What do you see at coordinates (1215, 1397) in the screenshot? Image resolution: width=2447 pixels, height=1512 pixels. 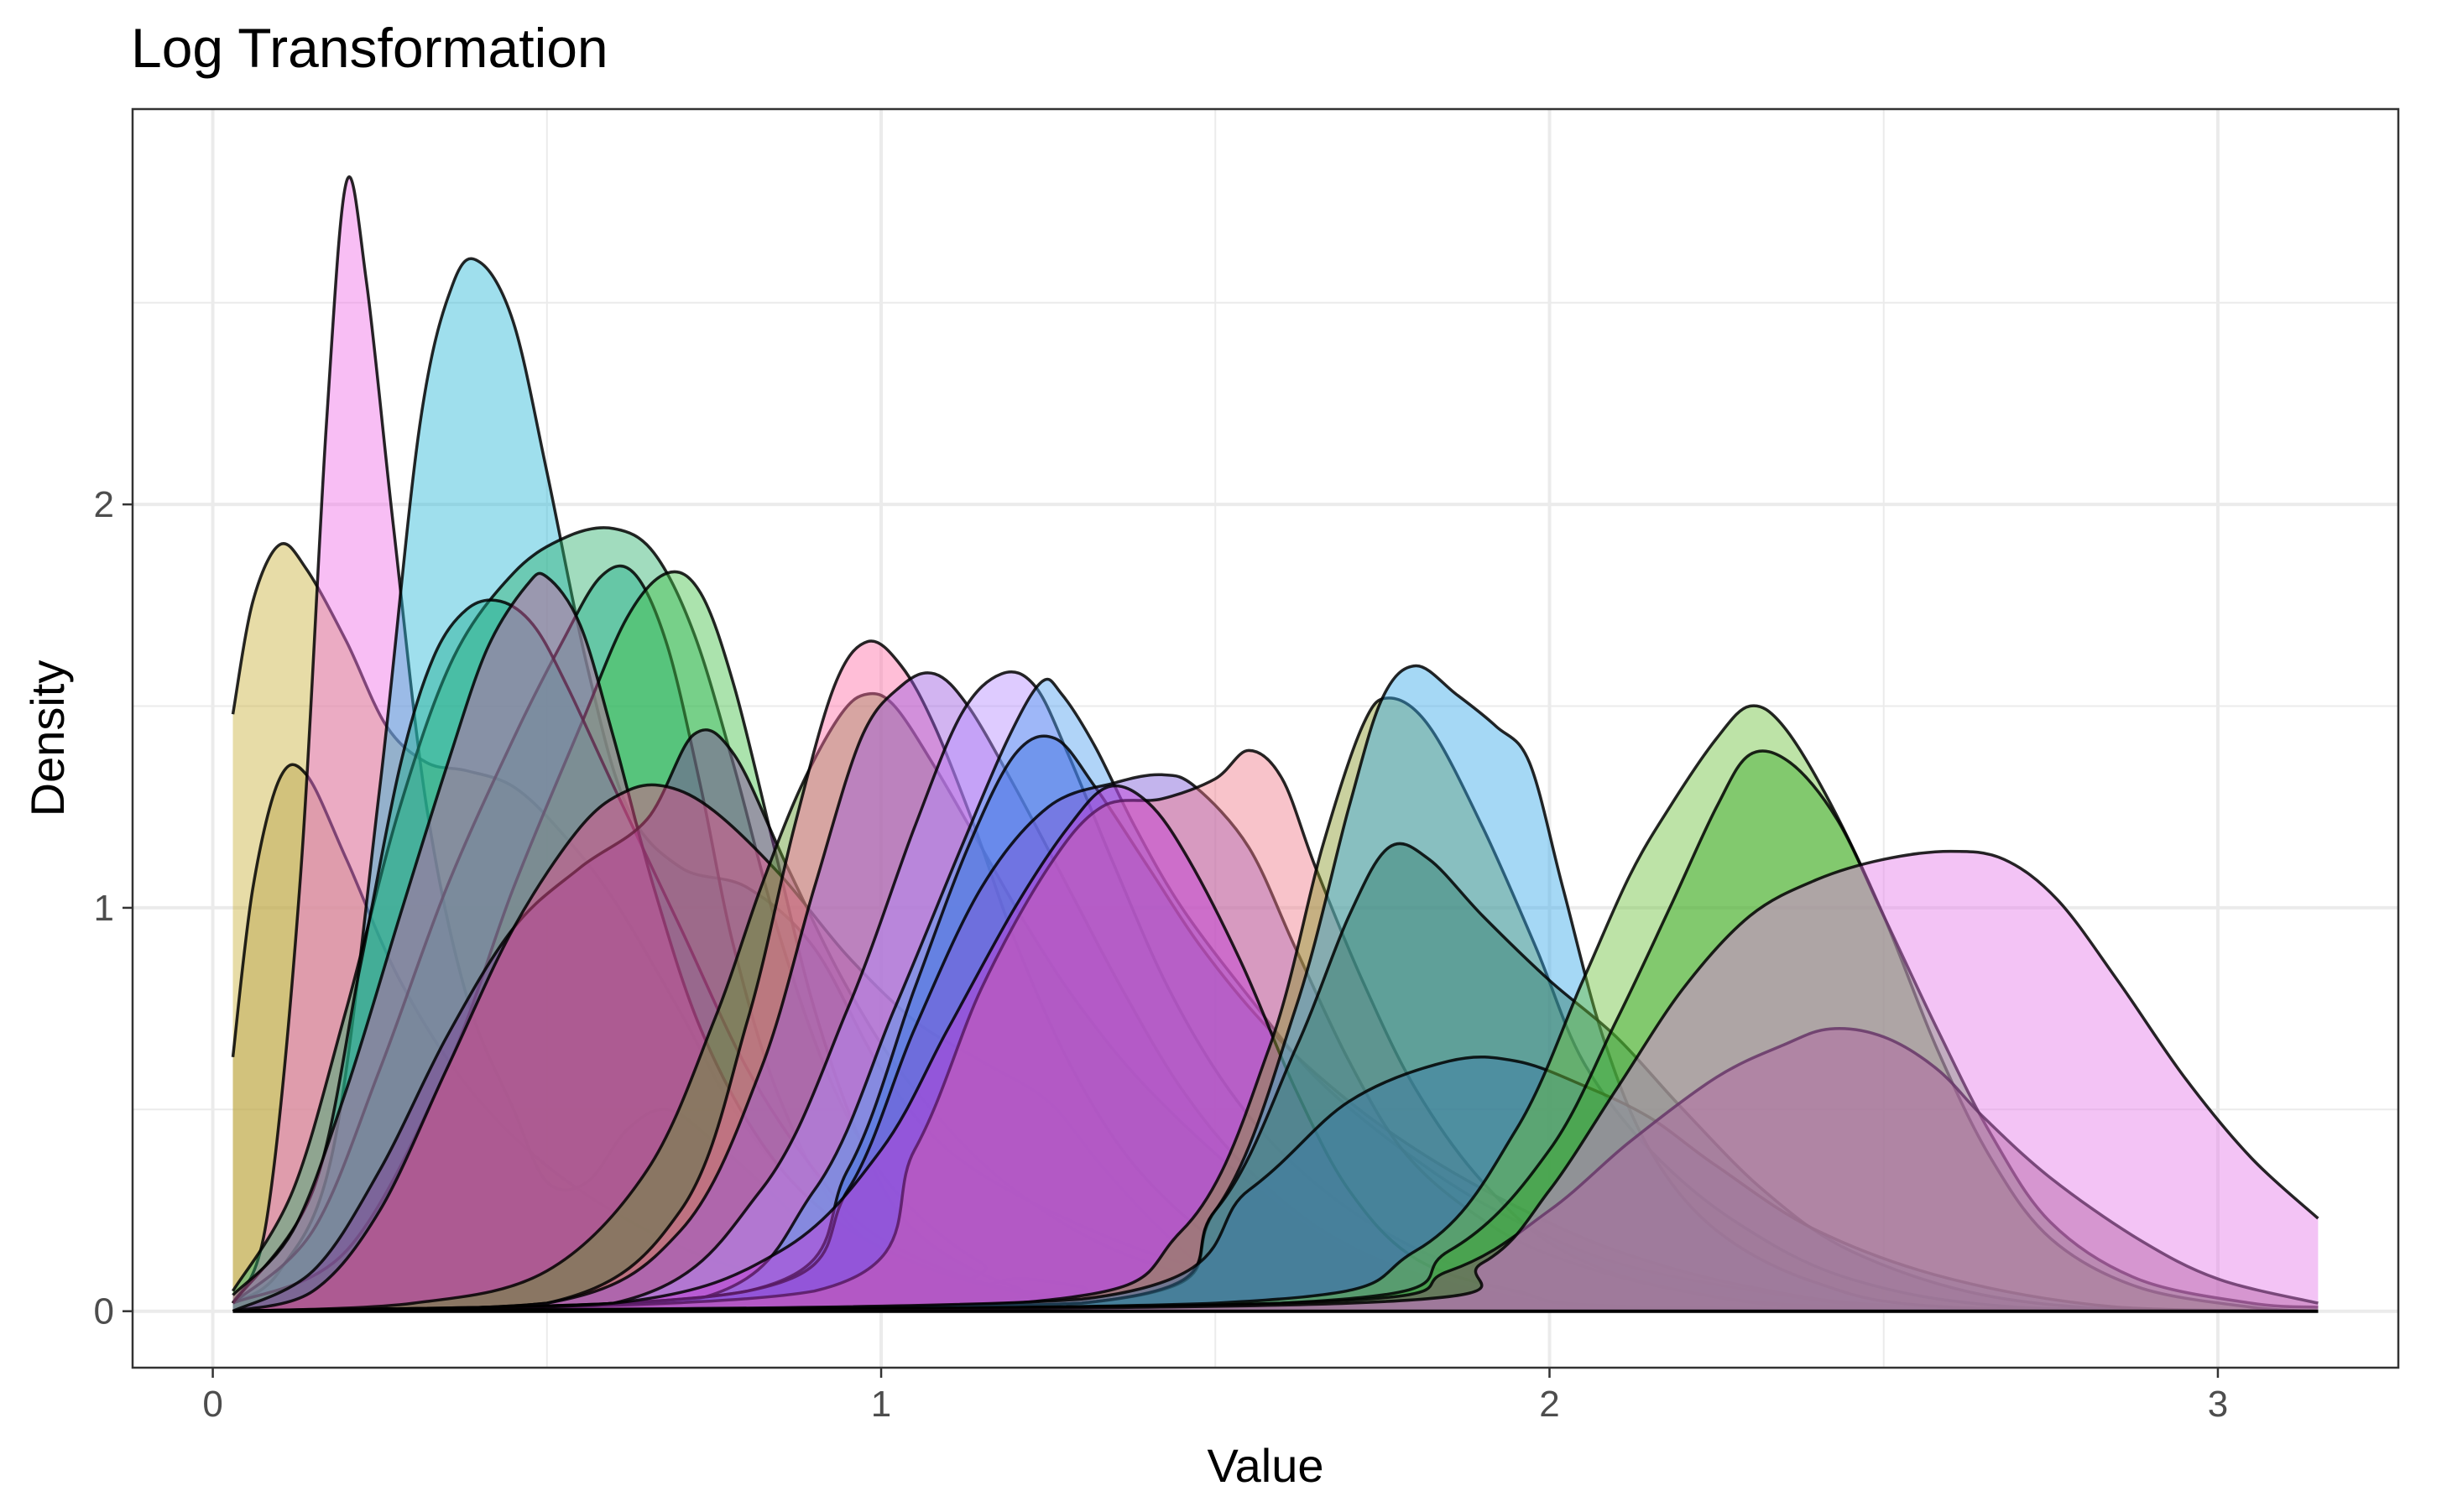 I see `x-axis: 0 1 2 3` at bounding box center [1215, 1397].